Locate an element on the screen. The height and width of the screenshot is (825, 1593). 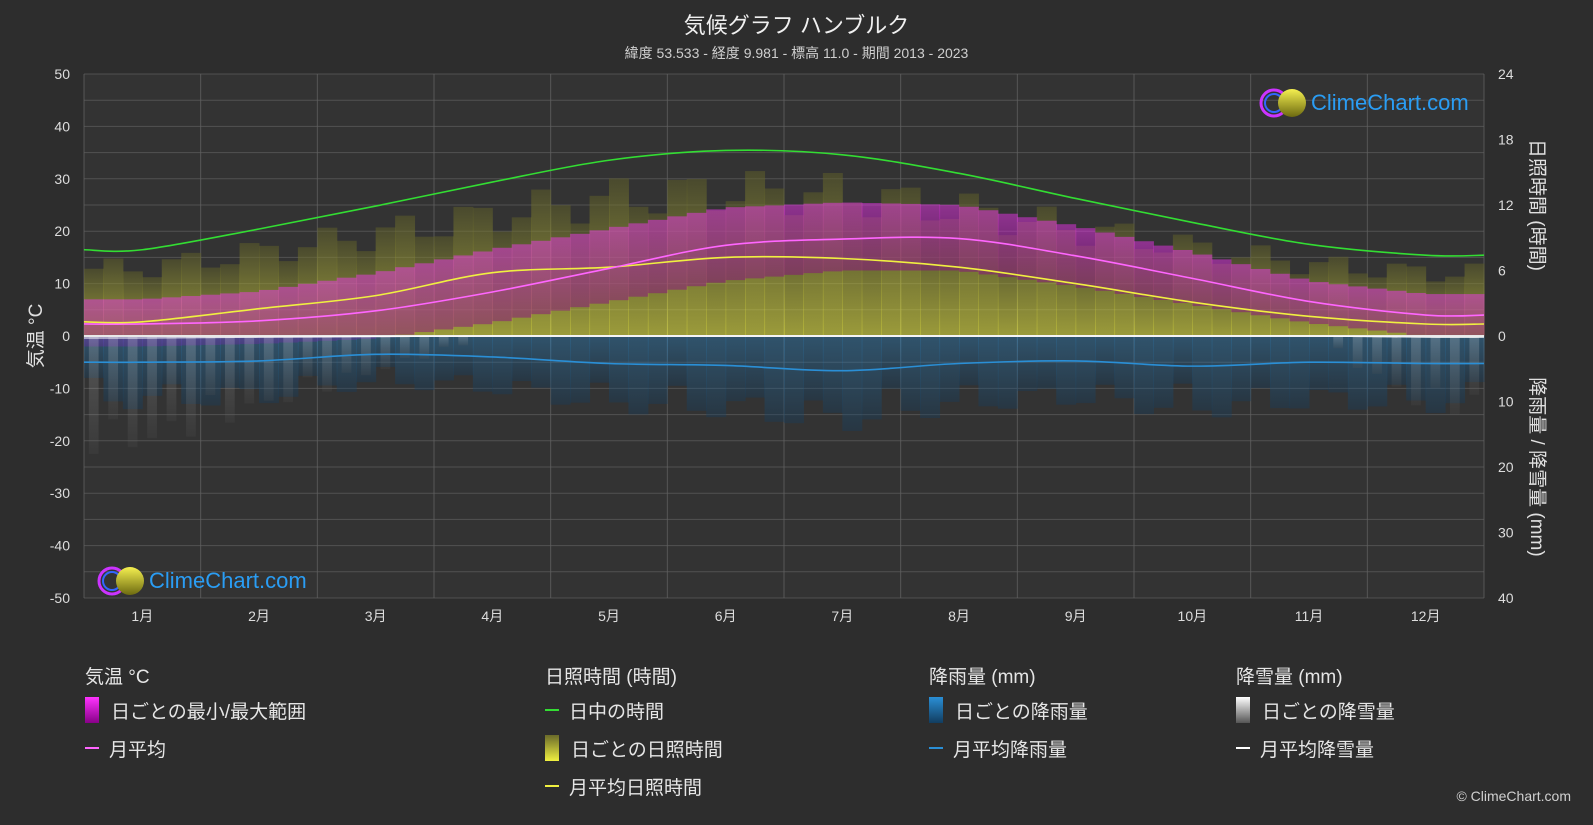
legend-snow-mean-label: 月平均降雪量 is located at coordinates (1317, 750).